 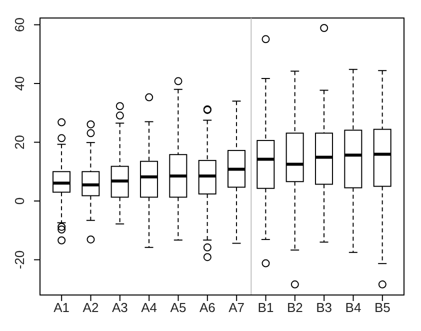 I want to click on x-tick-label: A3, so click(x=120, y=308).